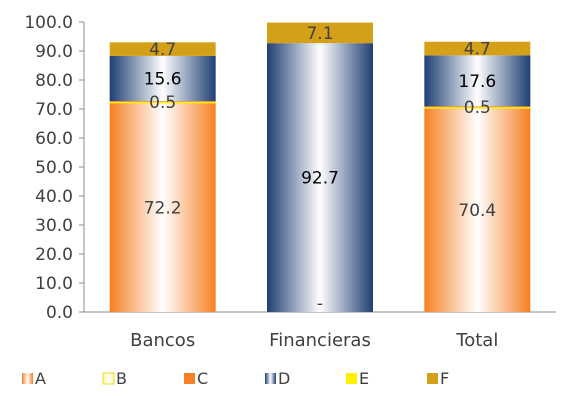  What do you see at coordinates (54, 139) in the screenshot?
I see `y-tick-label: 60.0` at bounding box center [54, 139].